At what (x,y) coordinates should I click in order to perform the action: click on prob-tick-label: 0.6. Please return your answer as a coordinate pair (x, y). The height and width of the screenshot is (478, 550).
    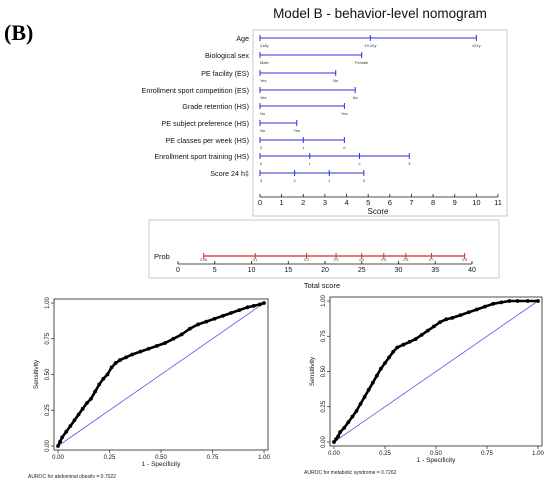
    Looking at the image, I should click on (405, 260).